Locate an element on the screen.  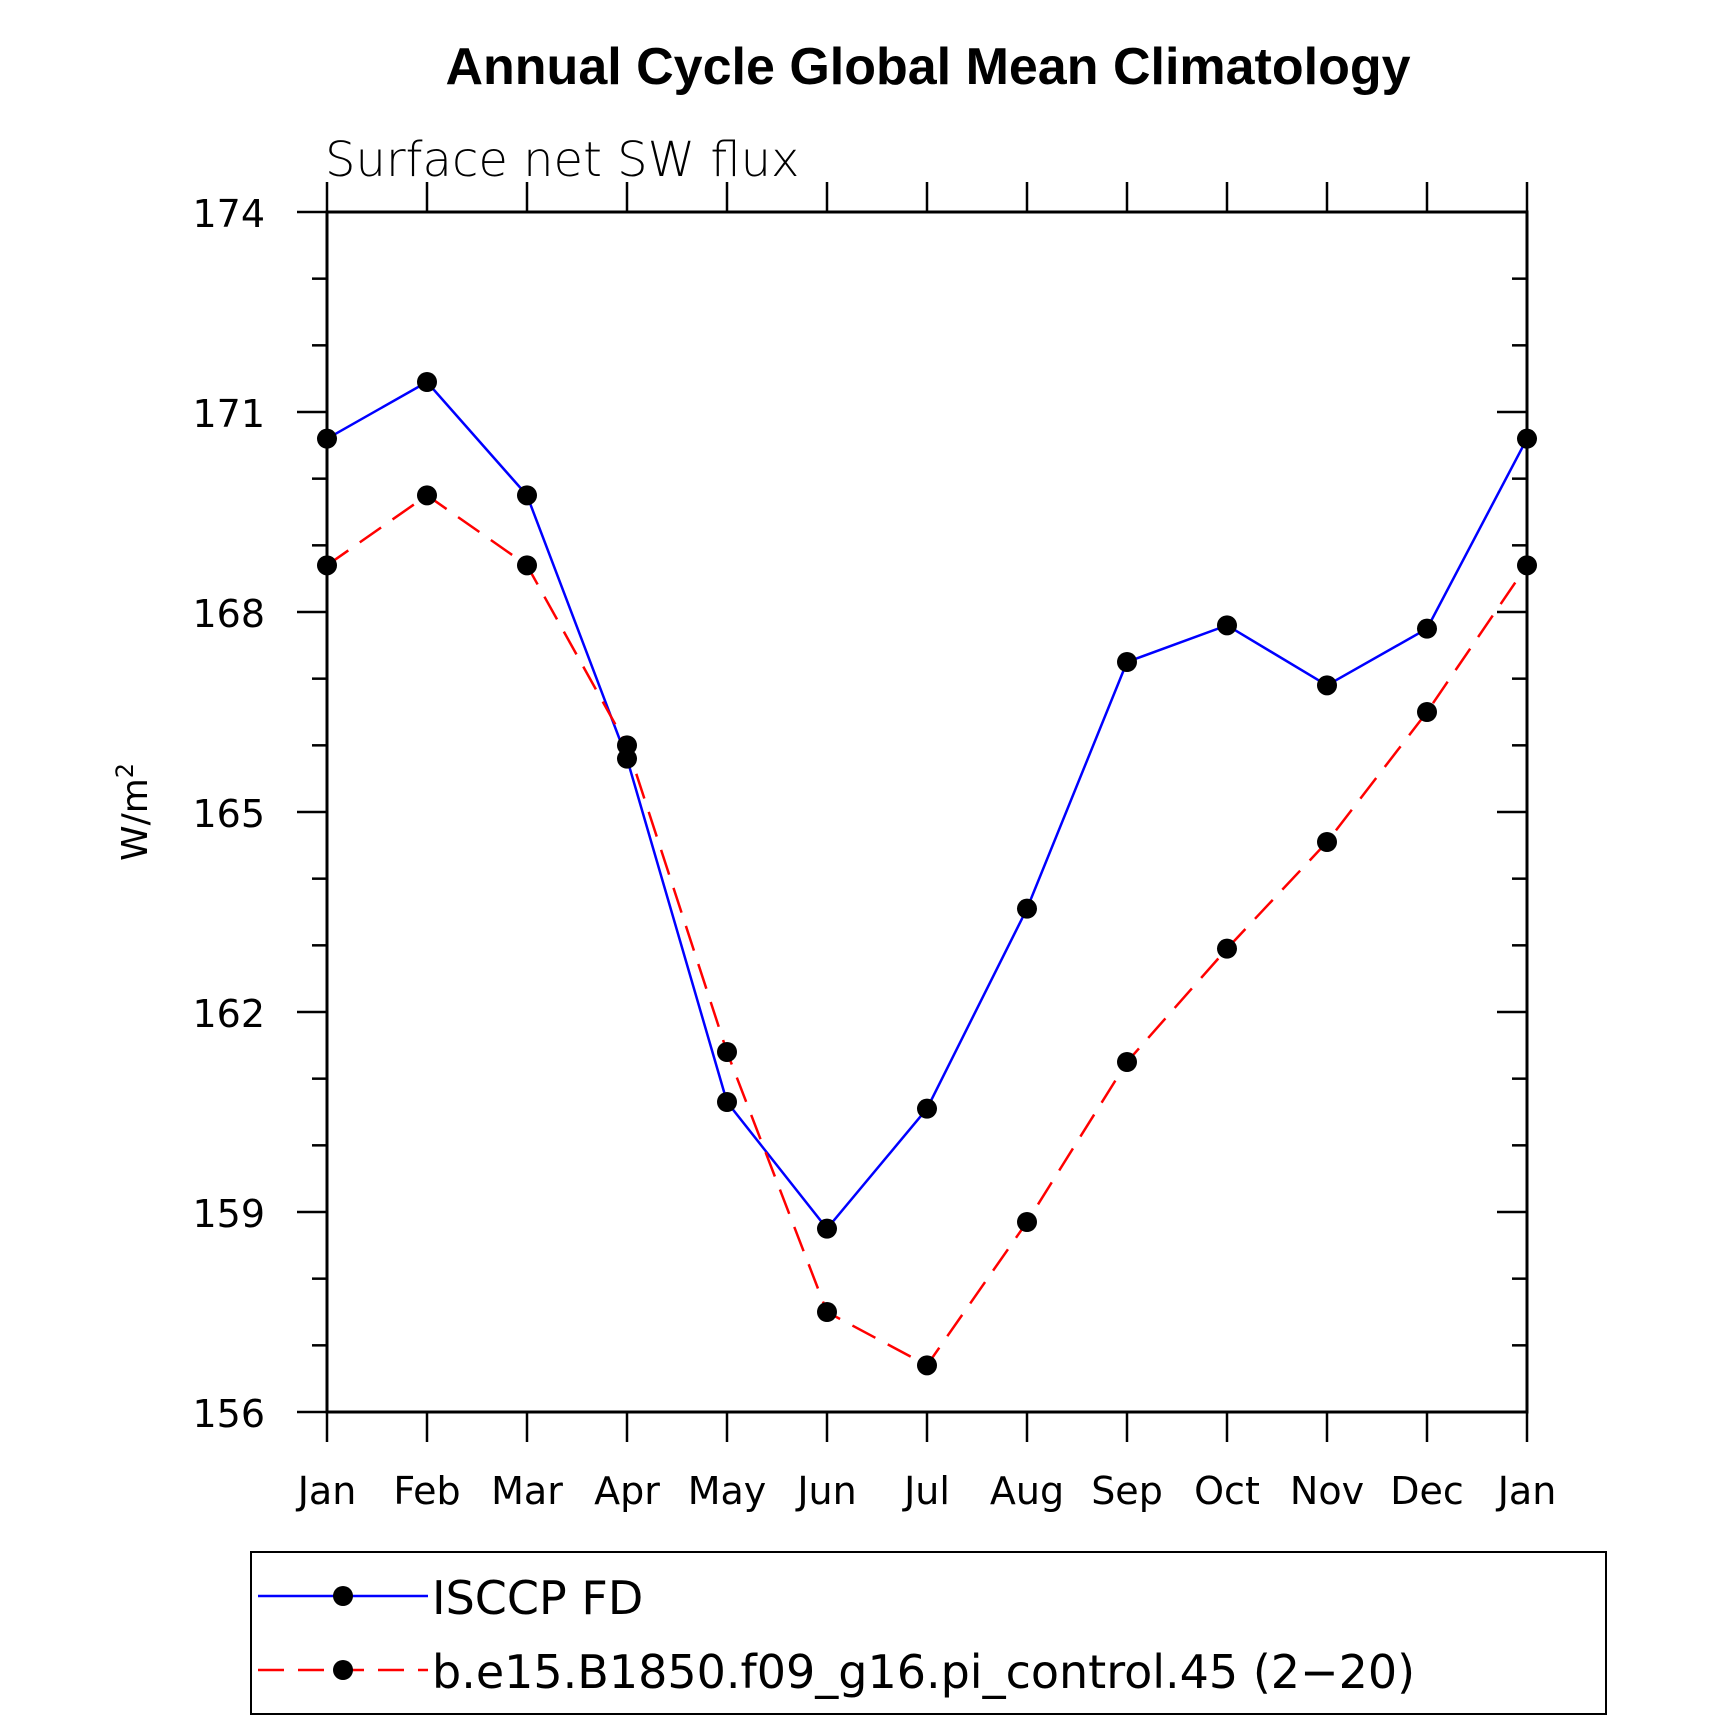
x-tick-label: Jul is located at coordinates (926, 1491).